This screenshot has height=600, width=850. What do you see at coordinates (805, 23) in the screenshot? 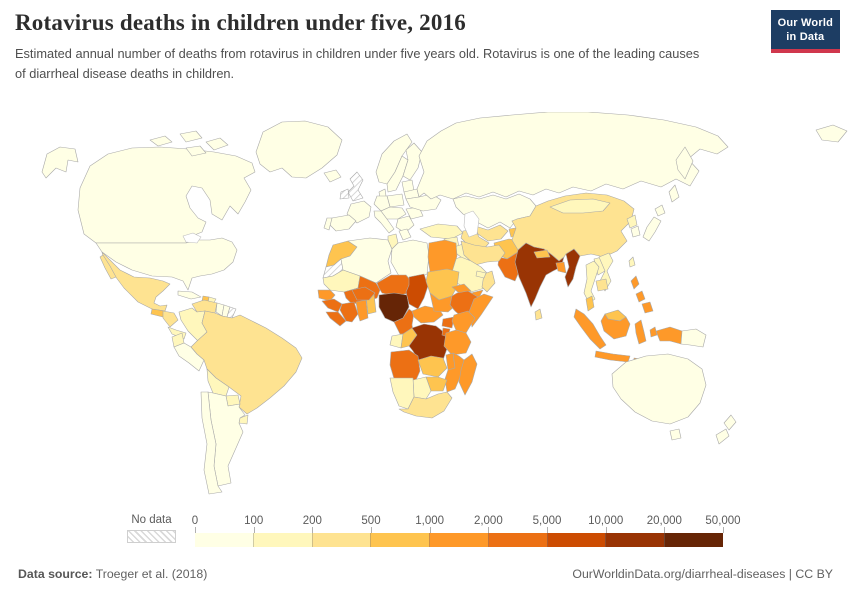
I see `owid-logo-line1: Our World` at bounding box center [805, 23].